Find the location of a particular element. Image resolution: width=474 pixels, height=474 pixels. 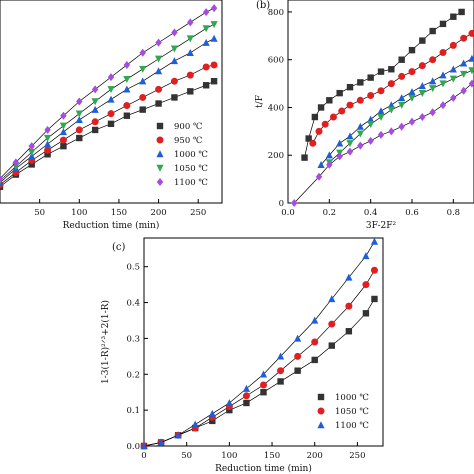

legend-label: 1050 ℃ is located at coordinates (191, 169).